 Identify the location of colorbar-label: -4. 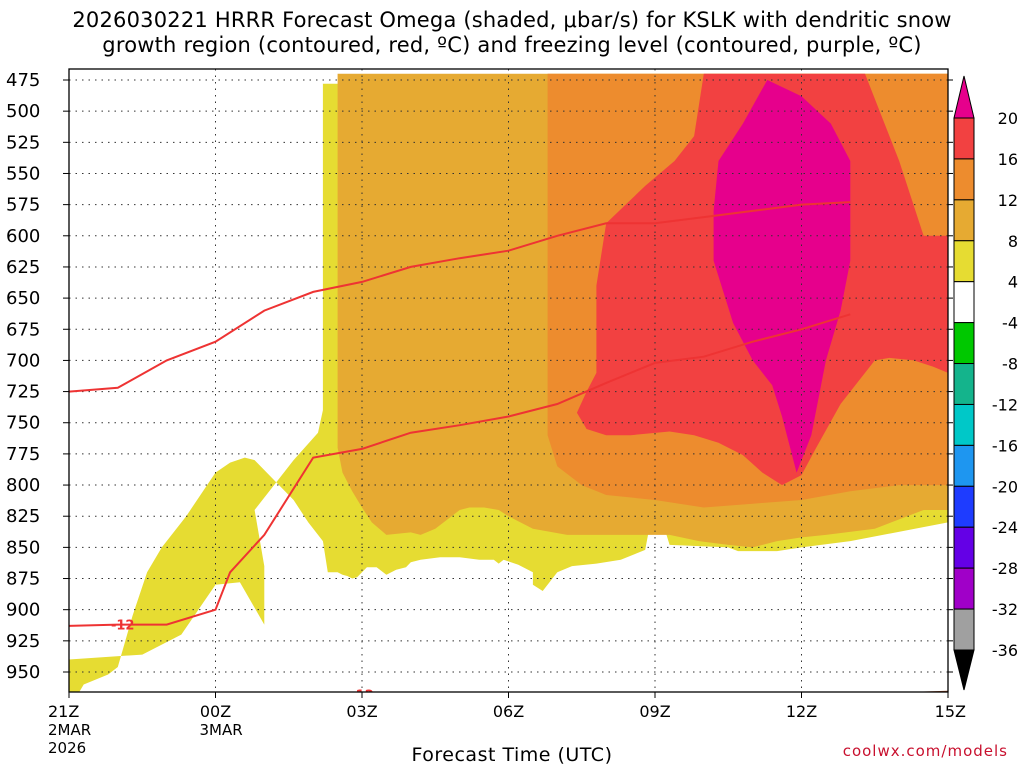
(1010, 323).